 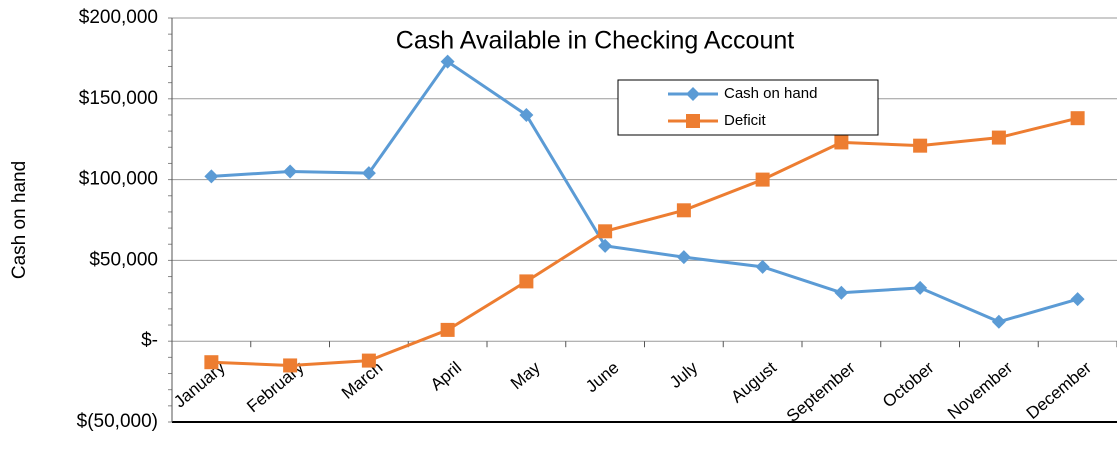 What do you see at coordinates (118, 179) in the screenshot?
I see `y-tick-label: $100,000` at bounding box center [118, 179].